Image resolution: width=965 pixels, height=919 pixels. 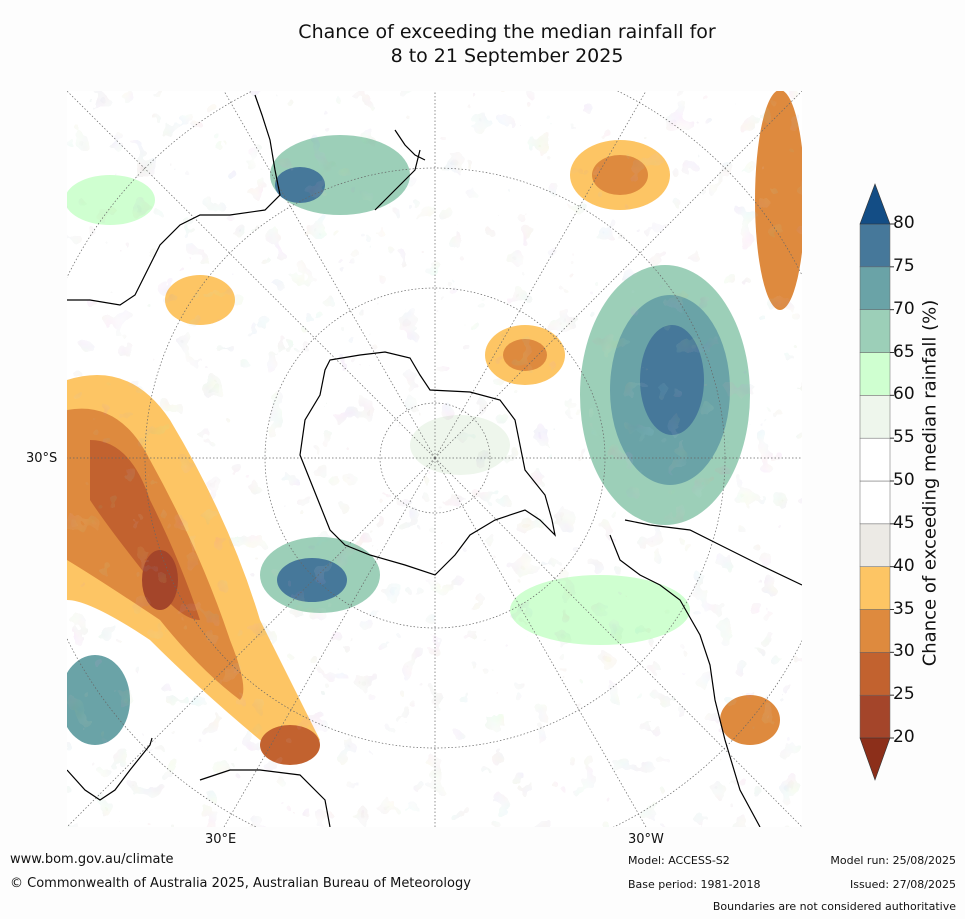 I want to click on website-link: www.bom.gov.au/climate, so click(x=92, y=859).